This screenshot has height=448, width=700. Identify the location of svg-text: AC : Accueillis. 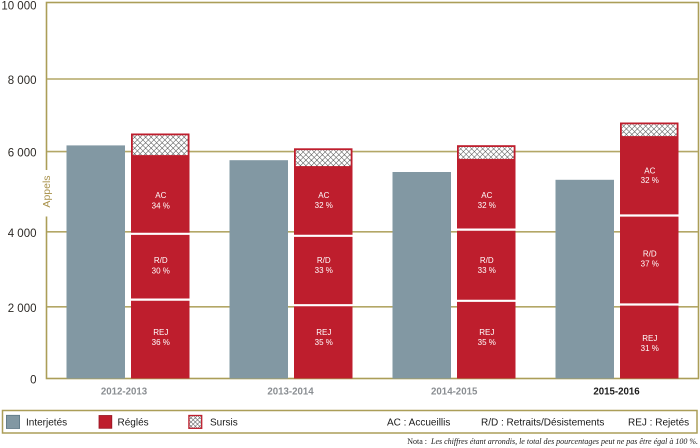
(418, 423).